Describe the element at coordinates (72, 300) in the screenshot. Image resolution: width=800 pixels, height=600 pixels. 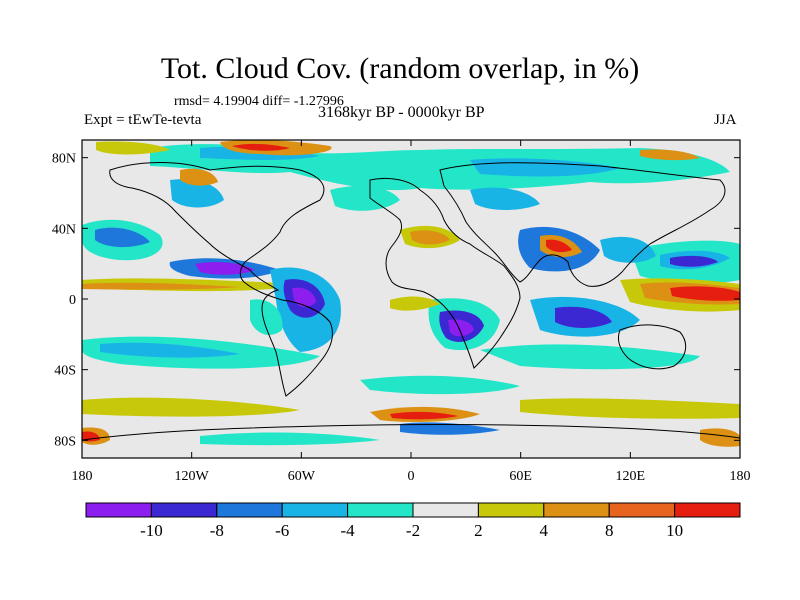
I see `lat-tick-label: 0` at that location.